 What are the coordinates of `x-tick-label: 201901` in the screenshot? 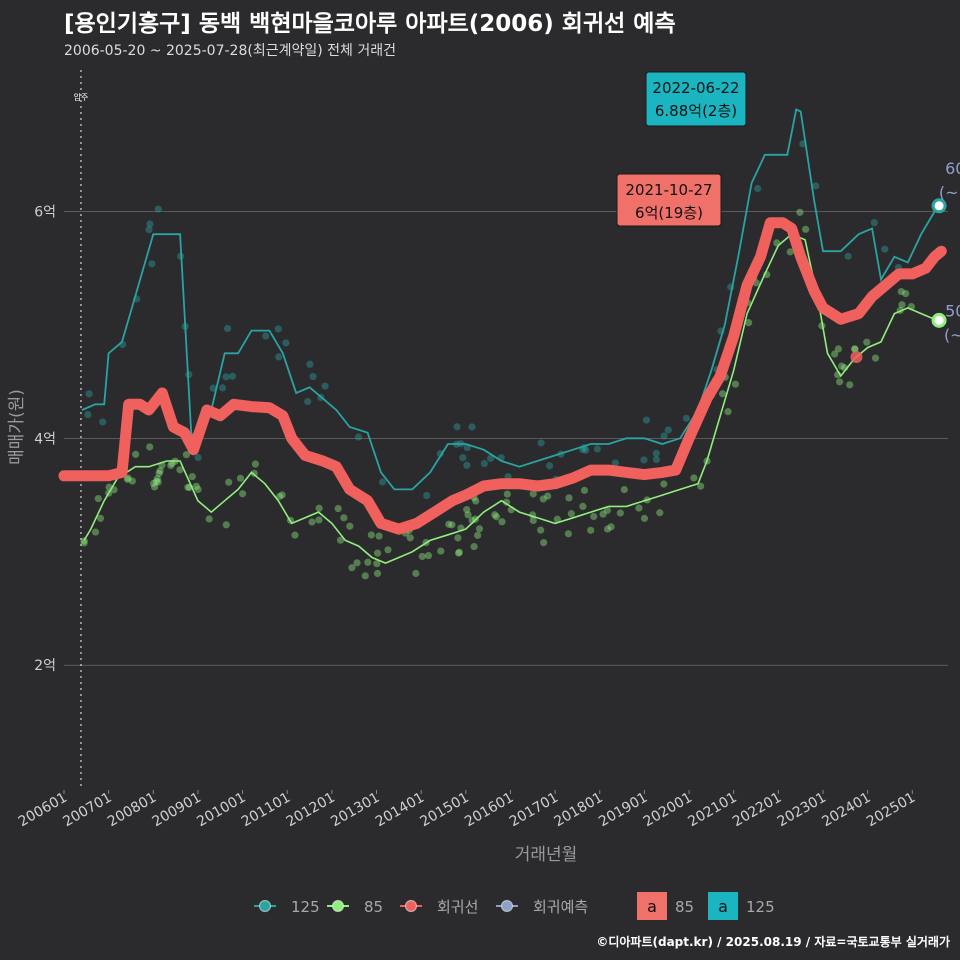 It's located at (623, 810).